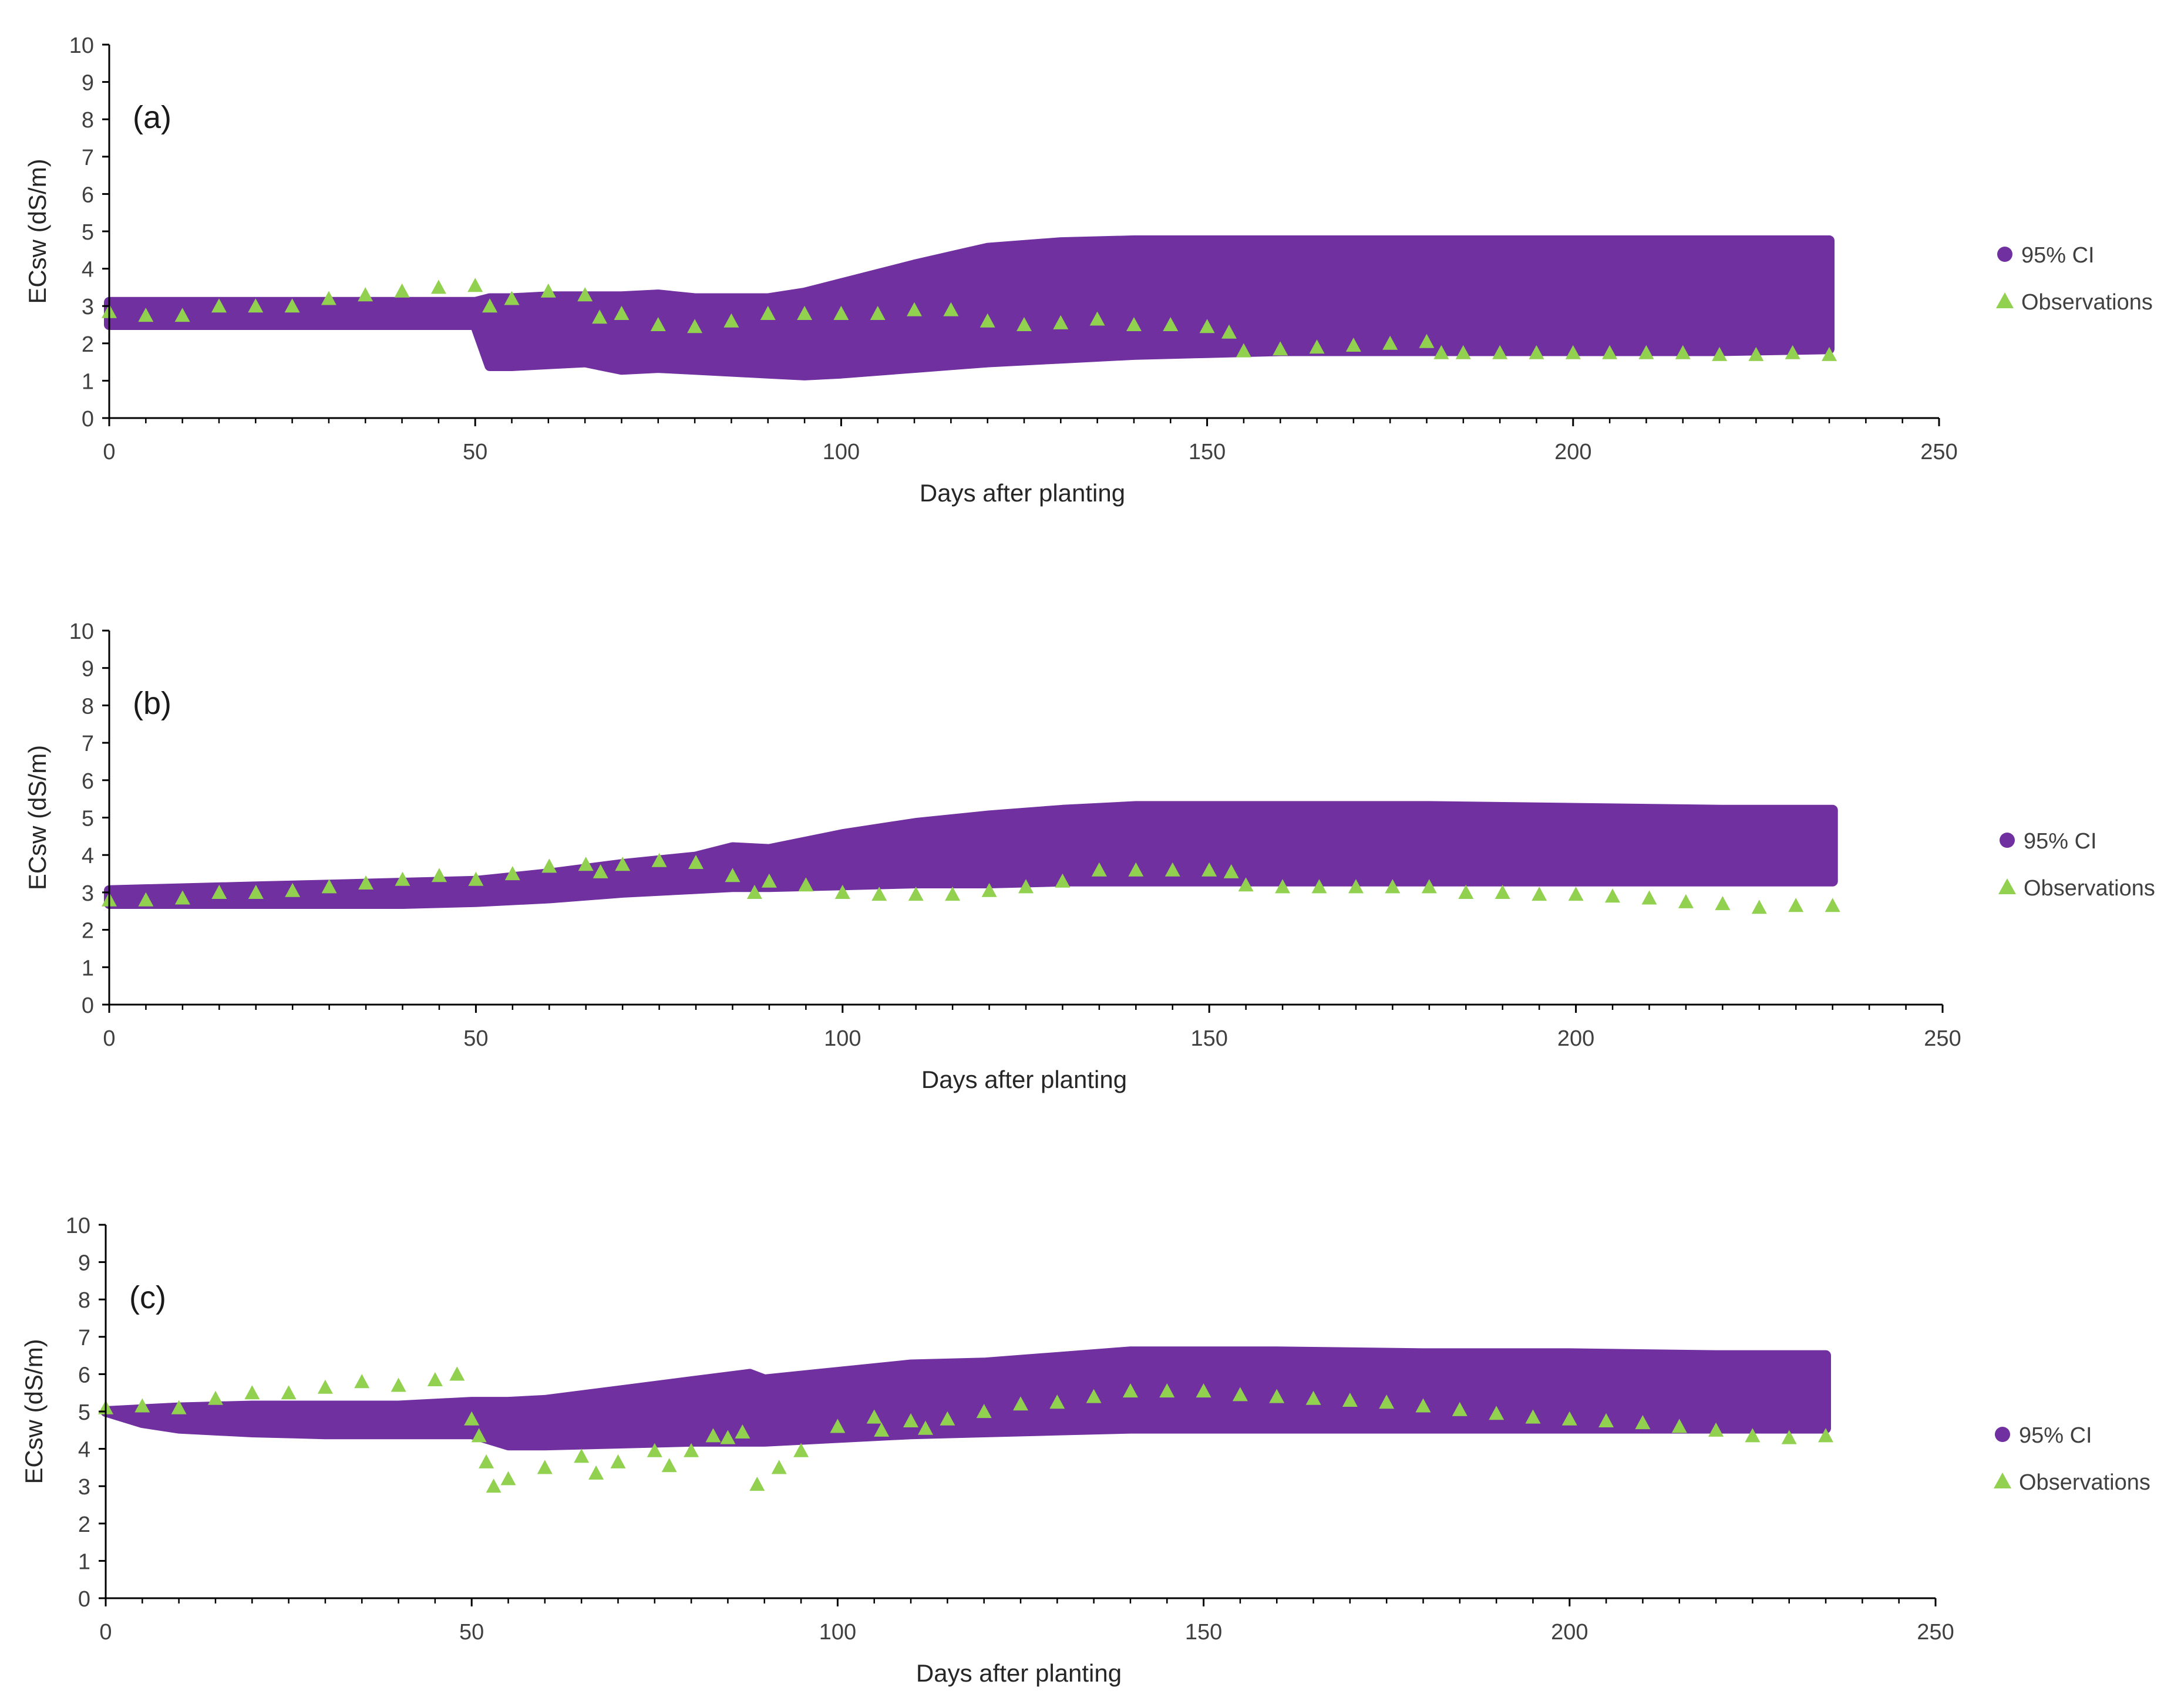 Image resolution: width=2181 pixels, height=1708 pixels. Describe the element at coordinates (37, 232) in the screenshot. I see `y-axis-title: ECsw (dS/m)` at that location.